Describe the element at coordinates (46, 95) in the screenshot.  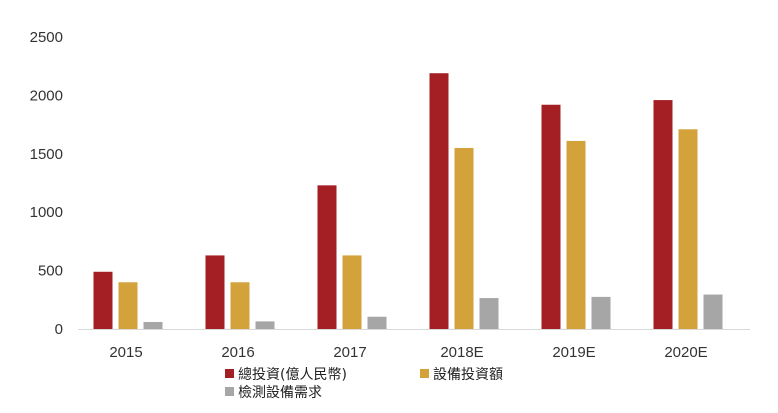
I see `y-tick-label: 2000` at that location.